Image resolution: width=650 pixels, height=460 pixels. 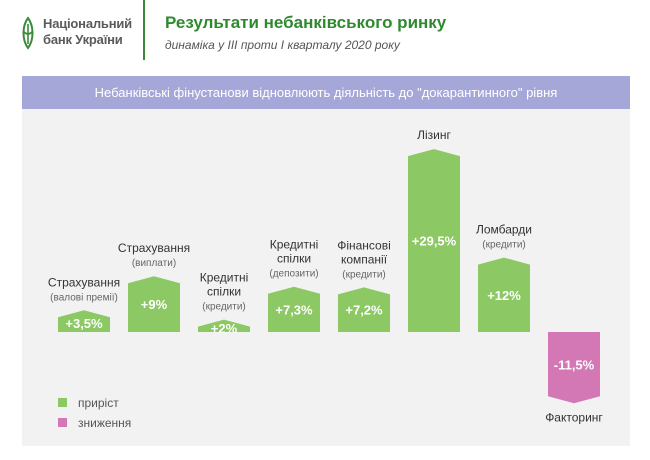 What do you see at coordinates (574, 417) in the screenshot?
I see `category-label-7-0: Факторинг` at bounding box center [574, 417].